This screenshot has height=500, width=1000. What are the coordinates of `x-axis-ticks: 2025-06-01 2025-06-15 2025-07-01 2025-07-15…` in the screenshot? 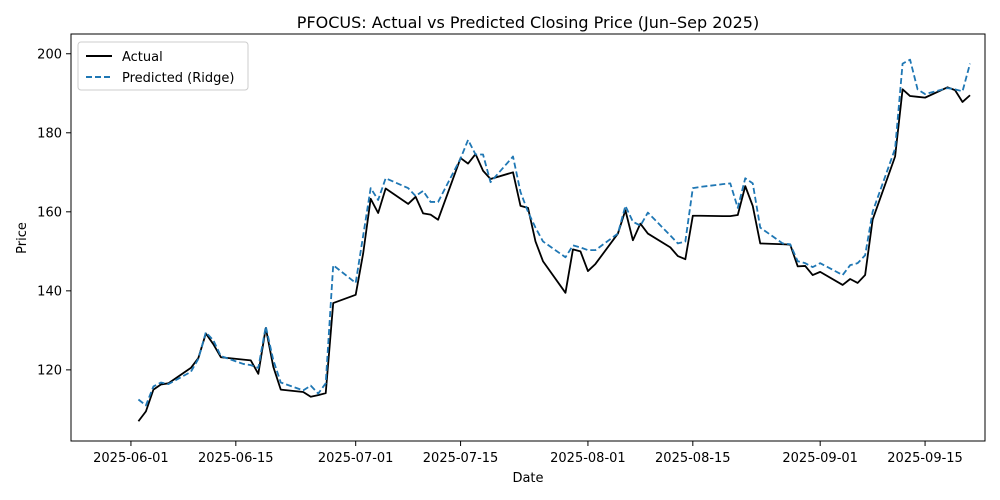 It's located at (528, 453).